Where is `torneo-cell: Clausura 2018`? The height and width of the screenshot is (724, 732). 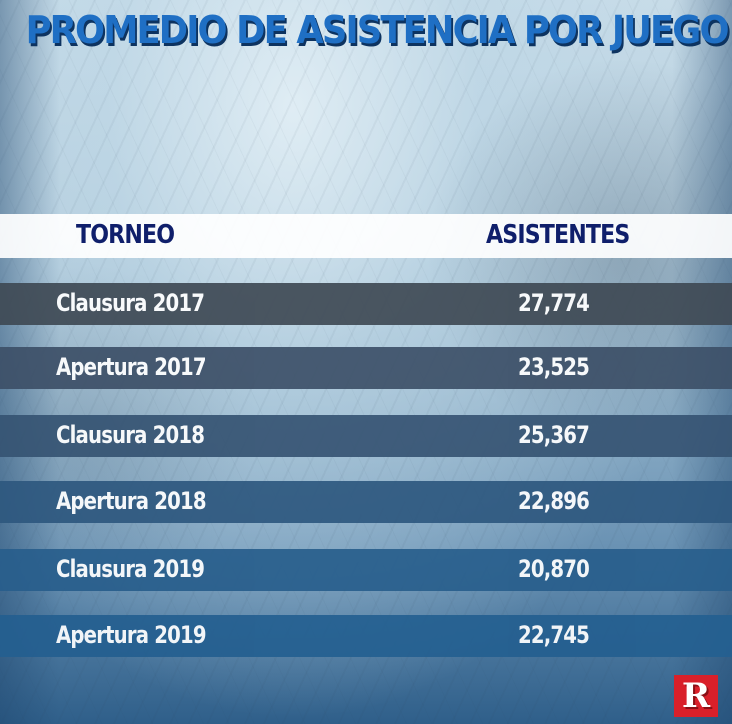
torneo-cell: Clausura 2018 is located at coordinates (130, 435).